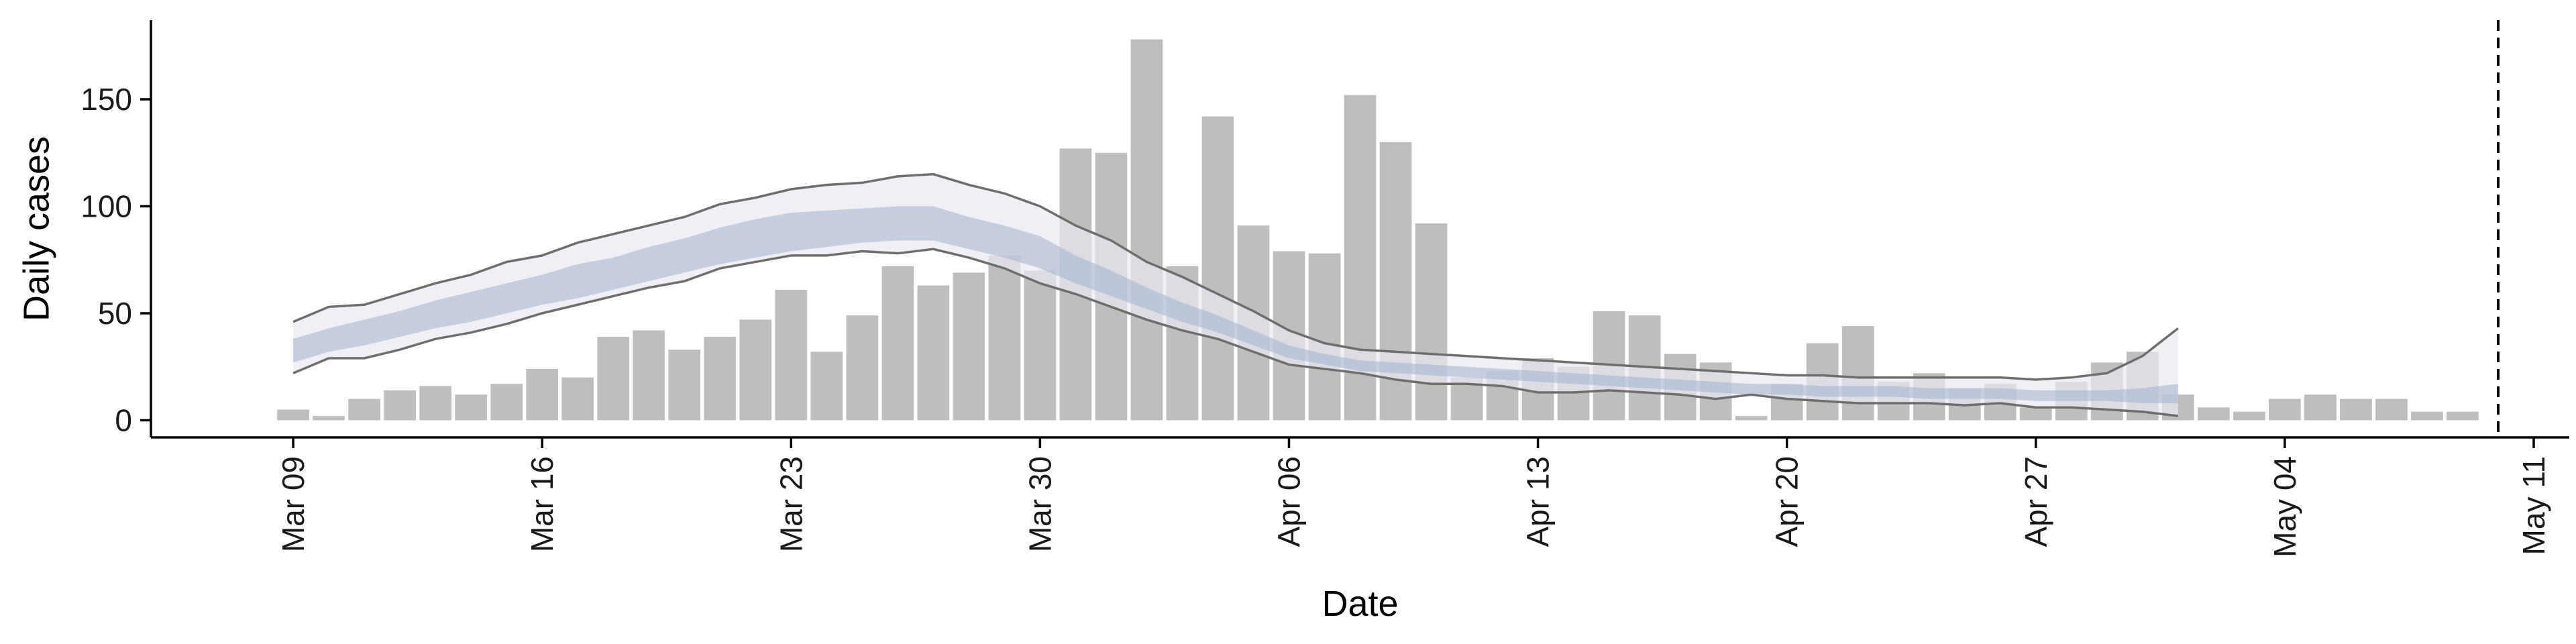 This screenshot has width=2576, height=644. Describe the element at coordinates (1039, 504) in the screenshot. I see `x-tick-label: Mar 30` at that location.